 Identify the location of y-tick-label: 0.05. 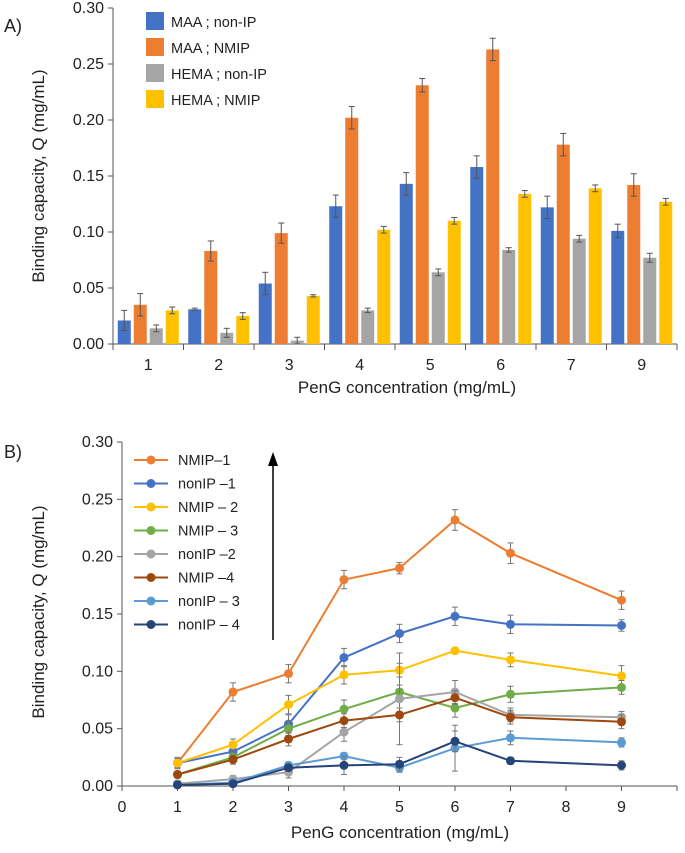
(97, 729).